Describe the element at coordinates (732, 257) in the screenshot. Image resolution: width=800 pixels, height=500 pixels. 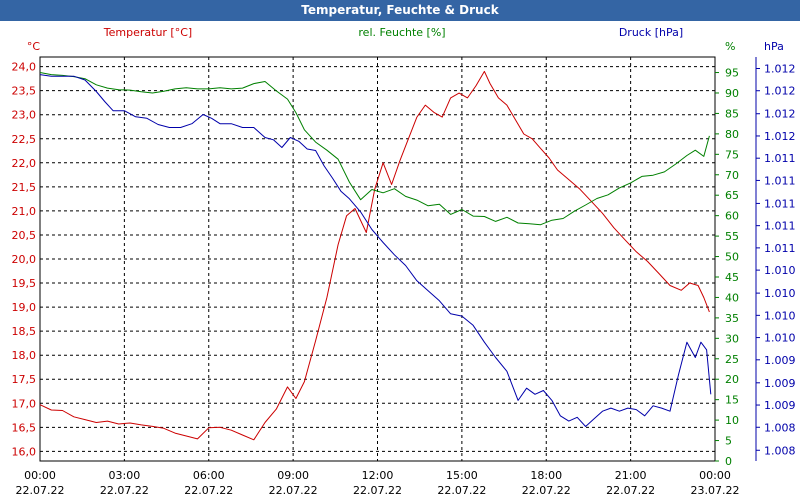
I see `humidity-tick-label: 50` at that location.